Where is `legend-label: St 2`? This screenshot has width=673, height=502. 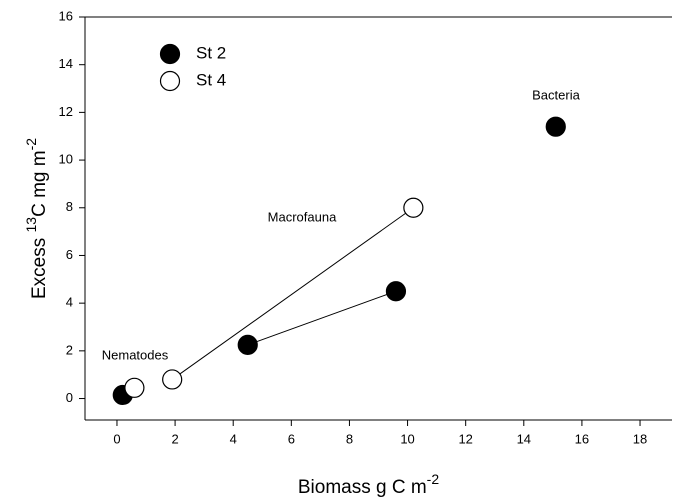
legend-label: St 2 is located at coordinates (211, 52).